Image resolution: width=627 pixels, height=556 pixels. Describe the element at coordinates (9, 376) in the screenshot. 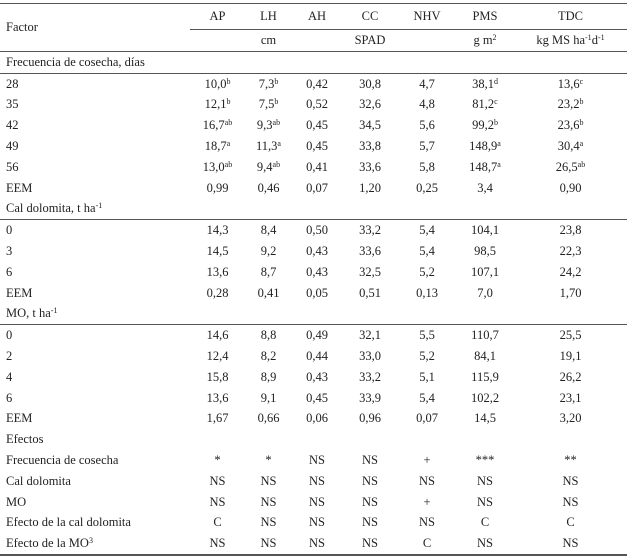

I see `row-label: 4` at that location.